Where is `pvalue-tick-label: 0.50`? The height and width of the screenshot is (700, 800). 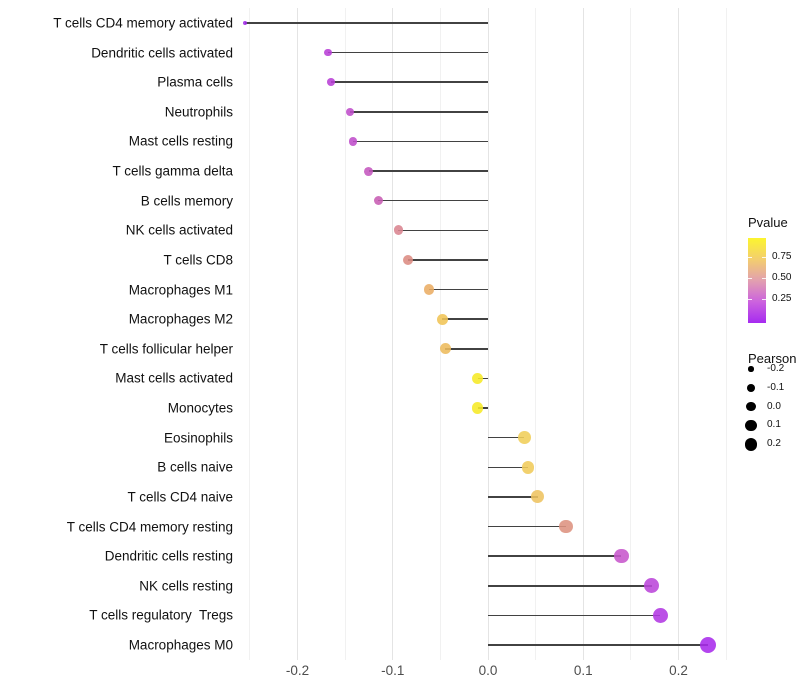
pvalue-tick-label: 0.50 is located at coordinates (782, 277).